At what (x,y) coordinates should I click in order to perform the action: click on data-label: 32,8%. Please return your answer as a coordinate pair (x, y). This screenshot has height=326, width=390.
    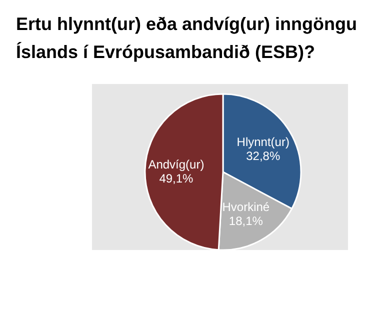
    Looking at the image, I should click on (263, 155).